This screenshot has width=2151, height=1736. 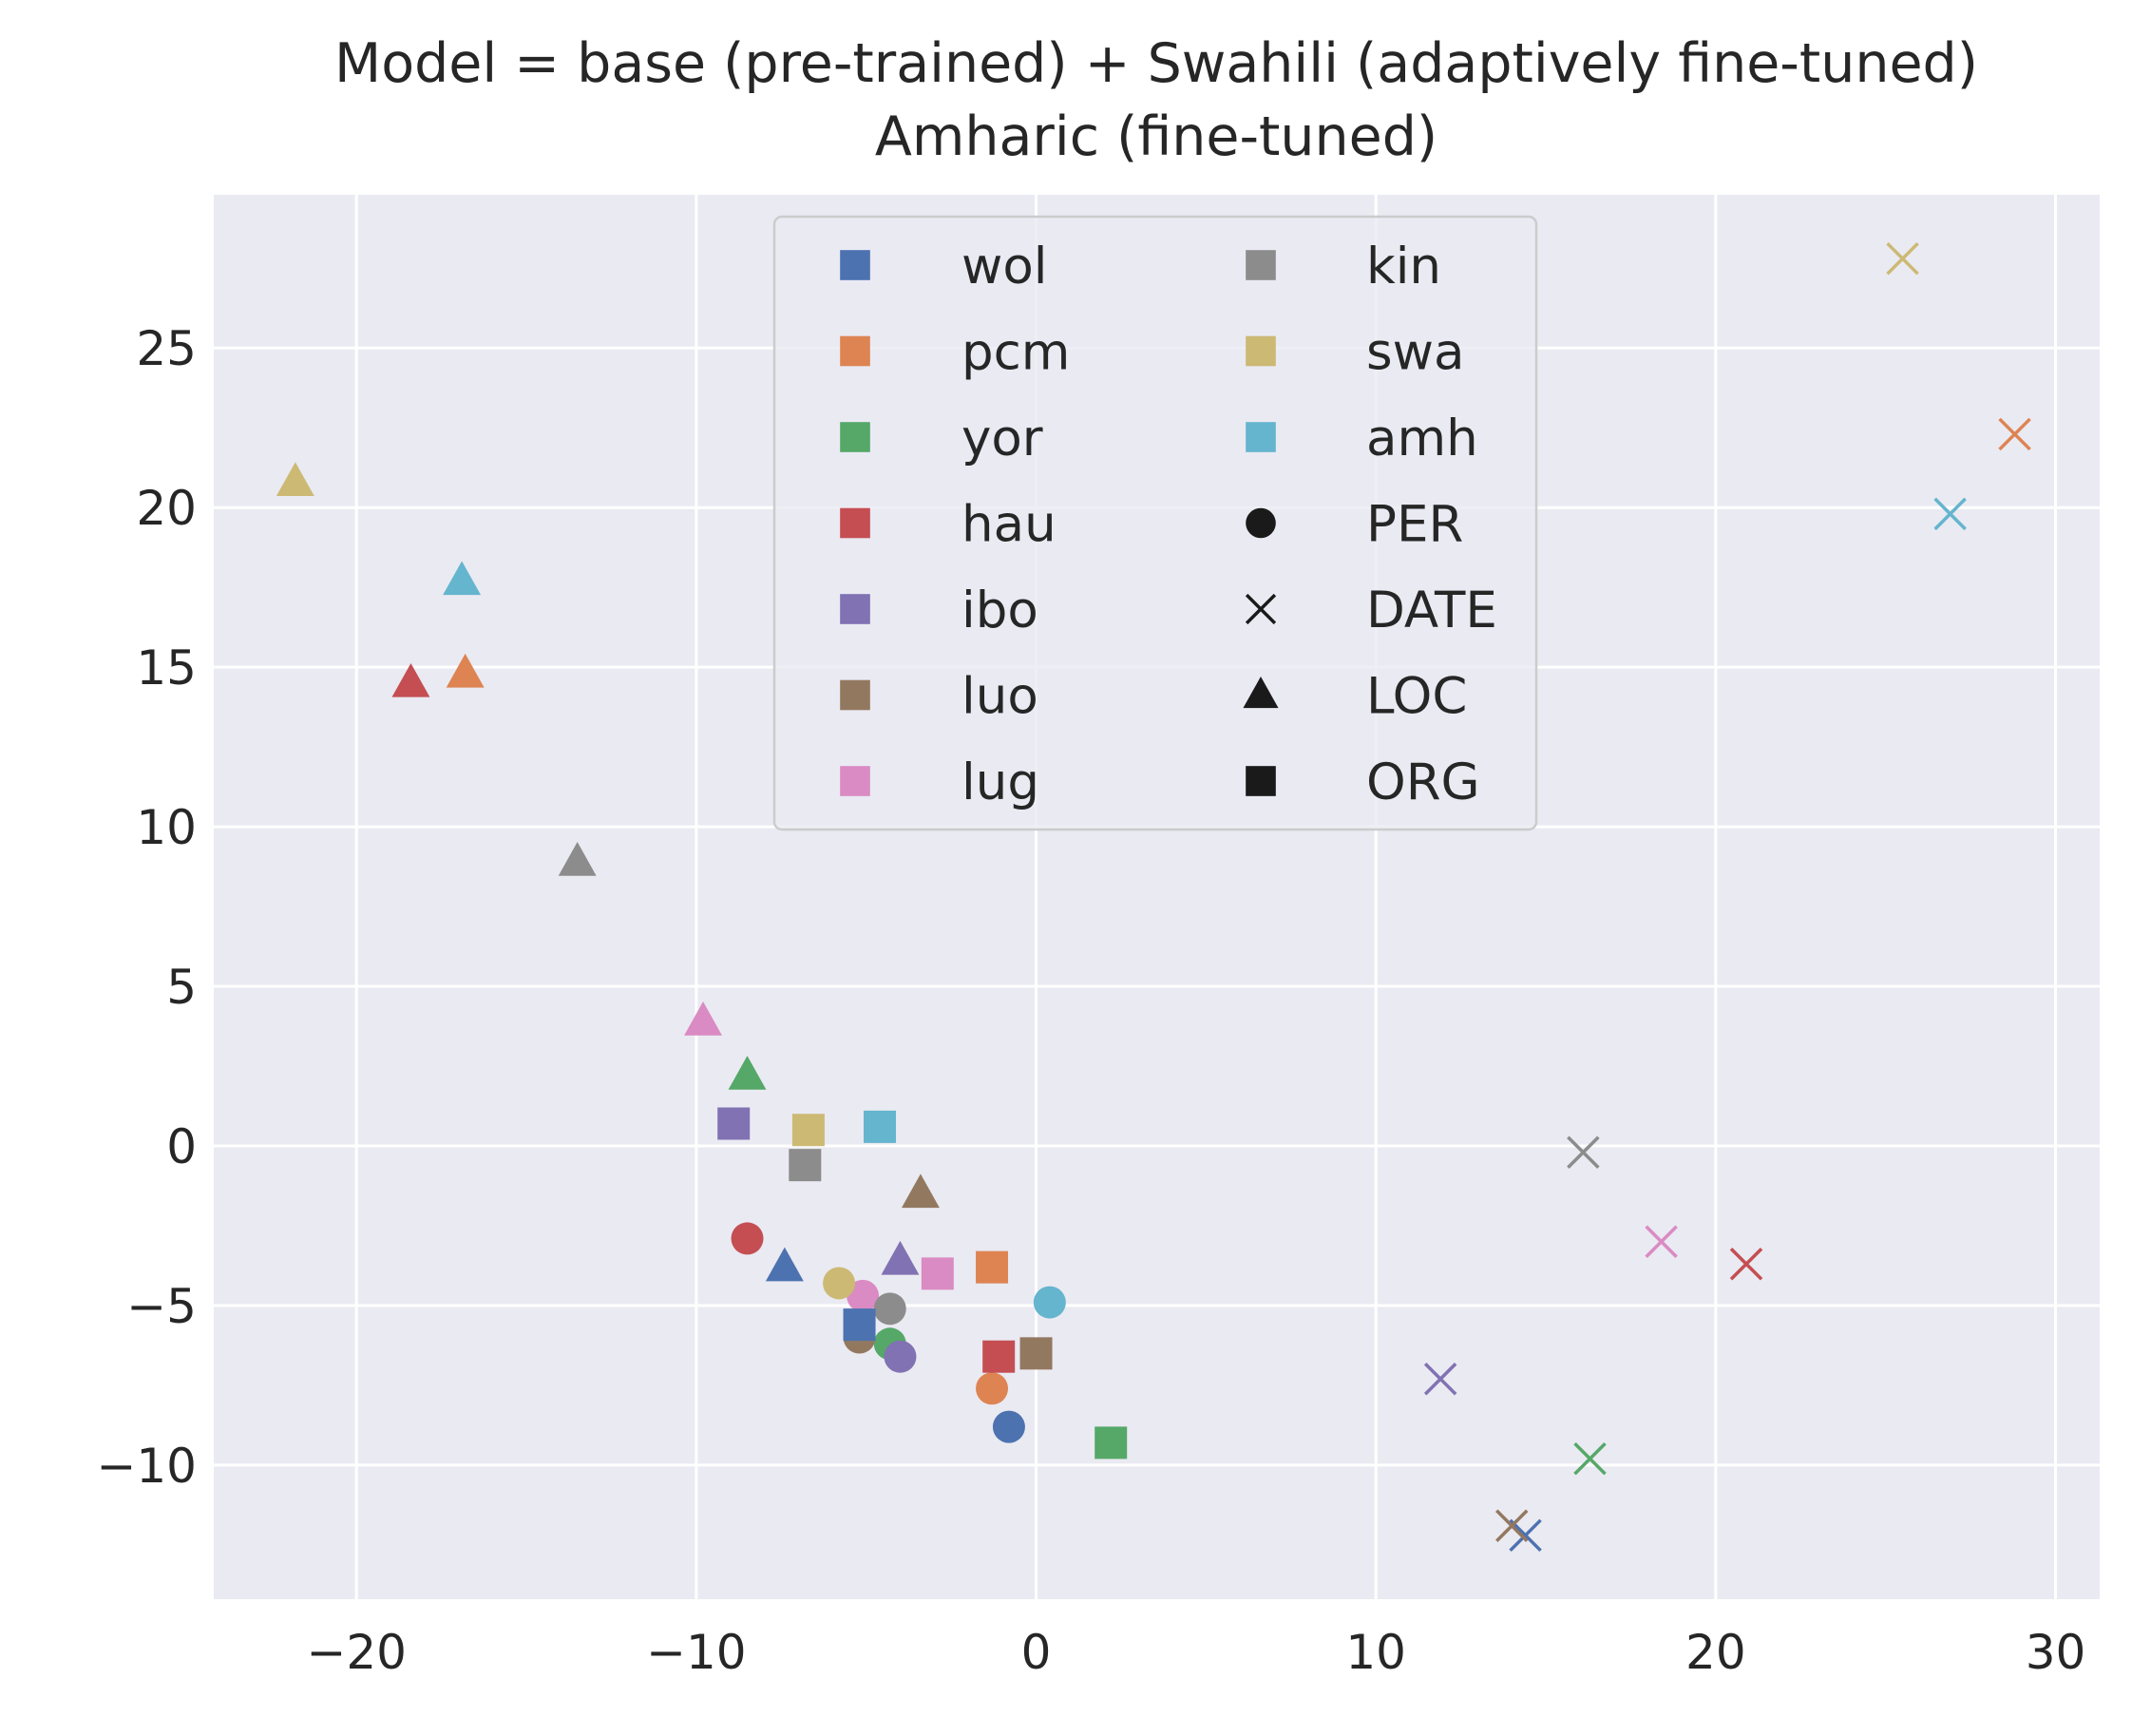 What do you see at coordinates (1422, 438) in the screenshot?
I see `legend-label-amh: amh` at bounding box center [1422, 438].